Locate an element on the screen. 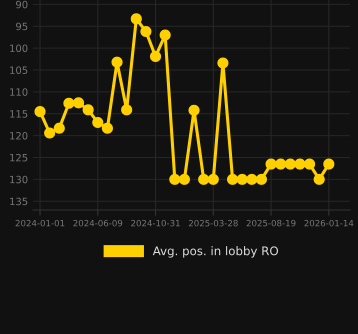 The height and width of the screenshot is (334, 358). y-tick-label: 120 is located at coordinates (19, 136).